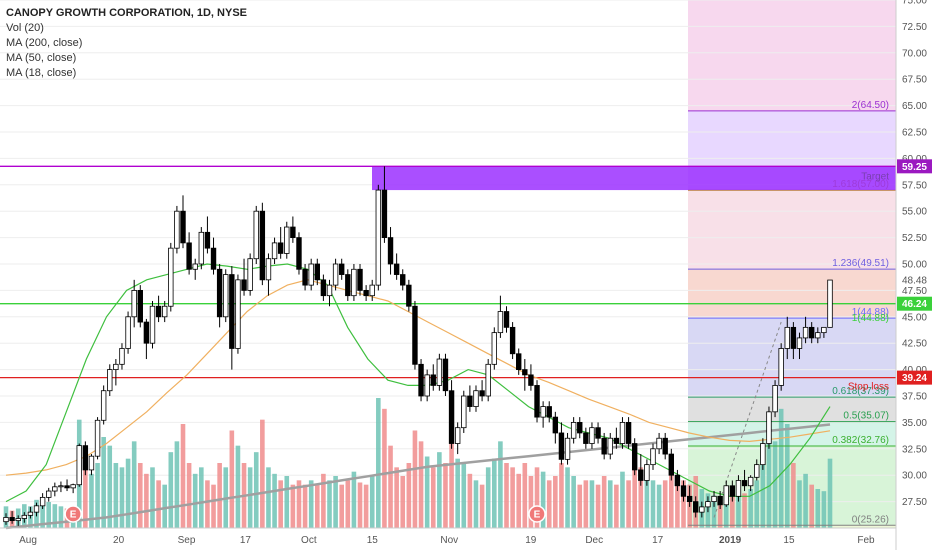 Image resolution: width=932 pixels, height=550 pixels. I want to click on legend-ma50: MA (50, close), so click(41, 58).